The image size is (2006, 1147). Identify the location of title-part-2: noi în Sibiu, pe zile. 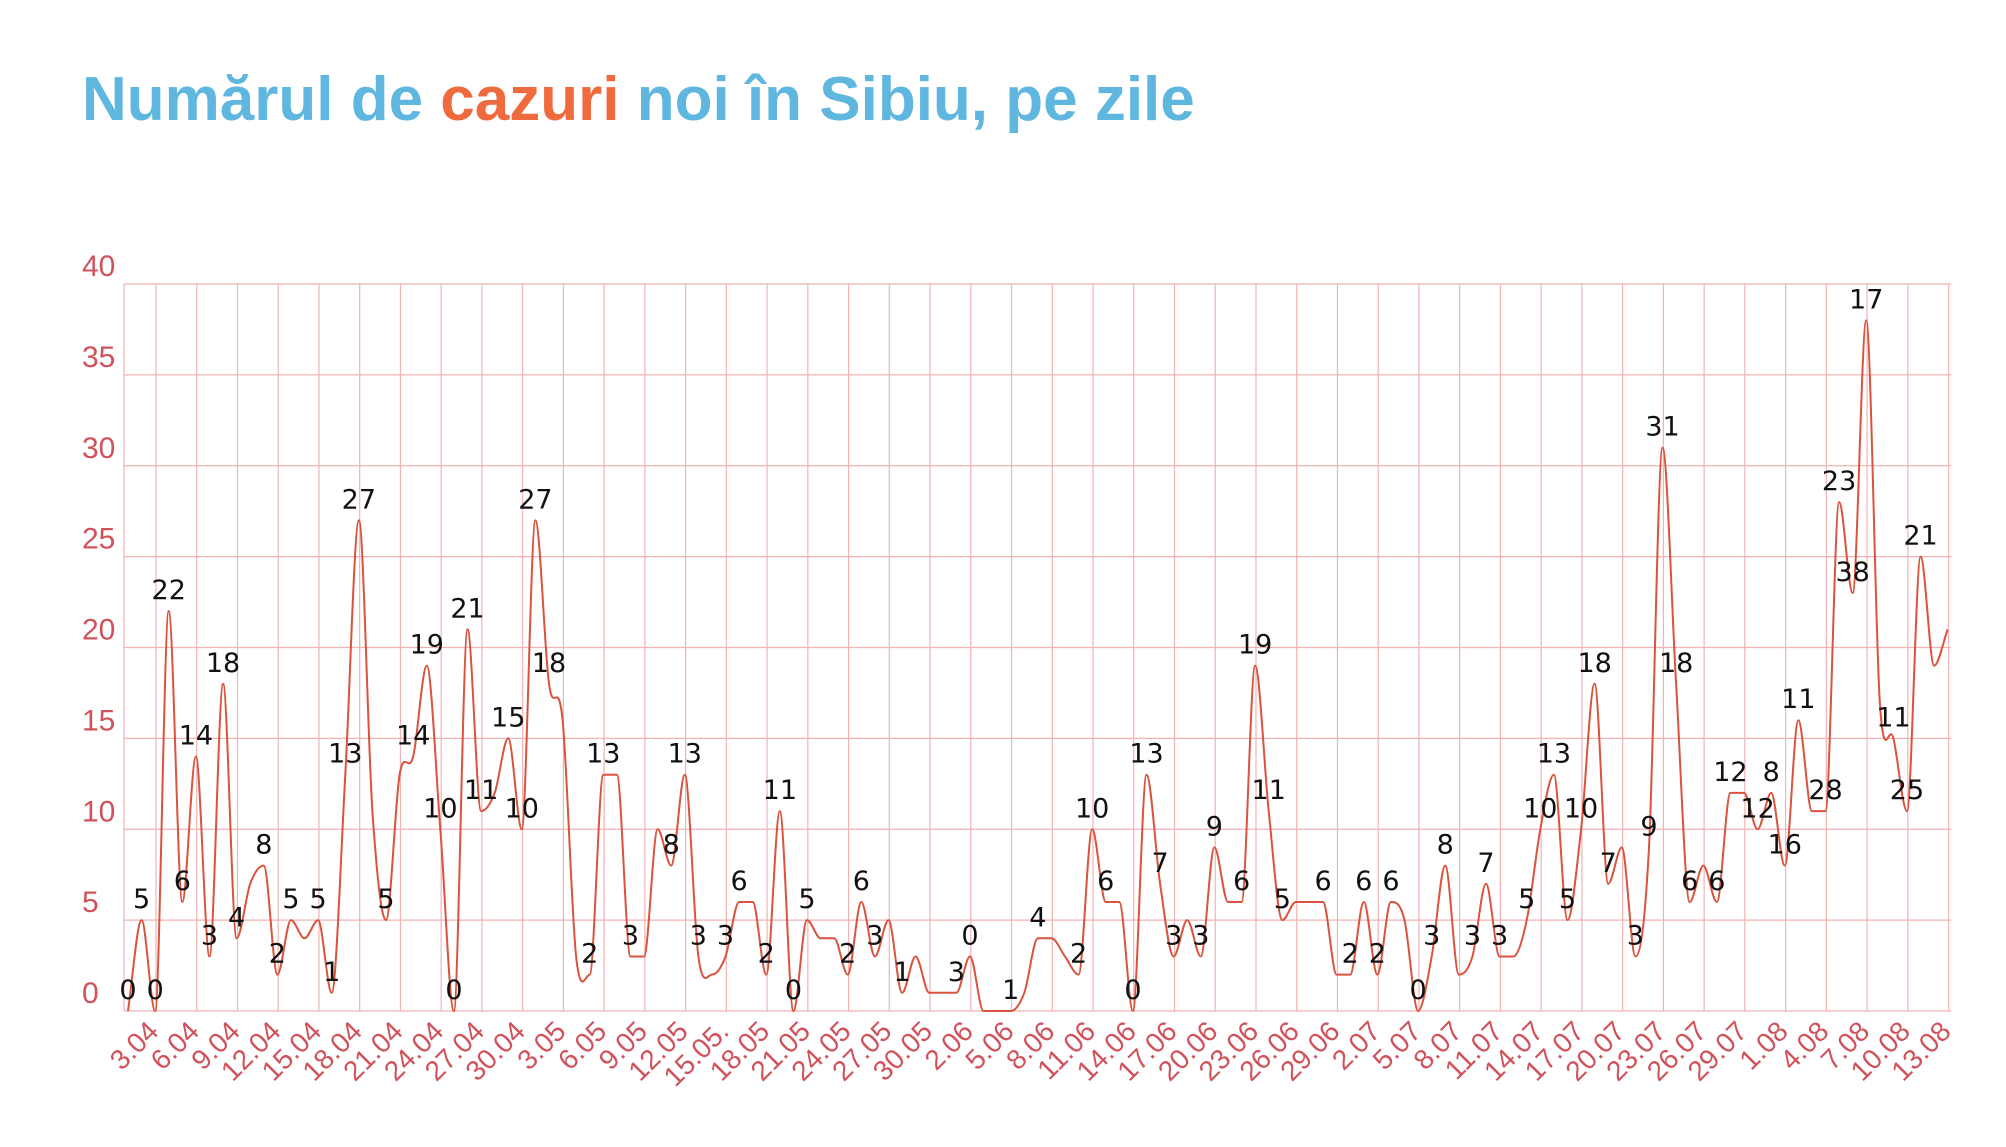
(907, 99).